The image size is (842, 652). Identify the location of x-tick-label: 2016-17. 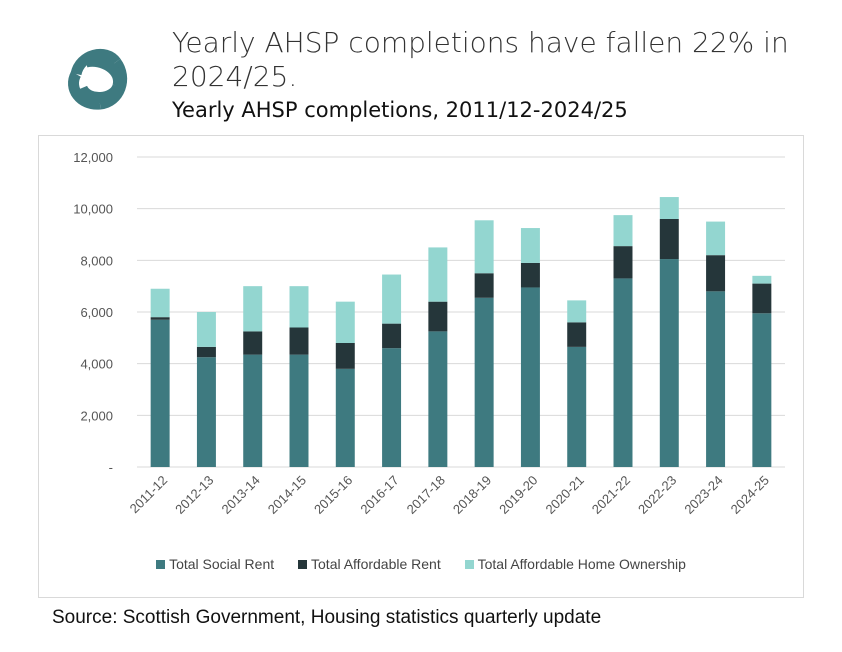
(379, 495).